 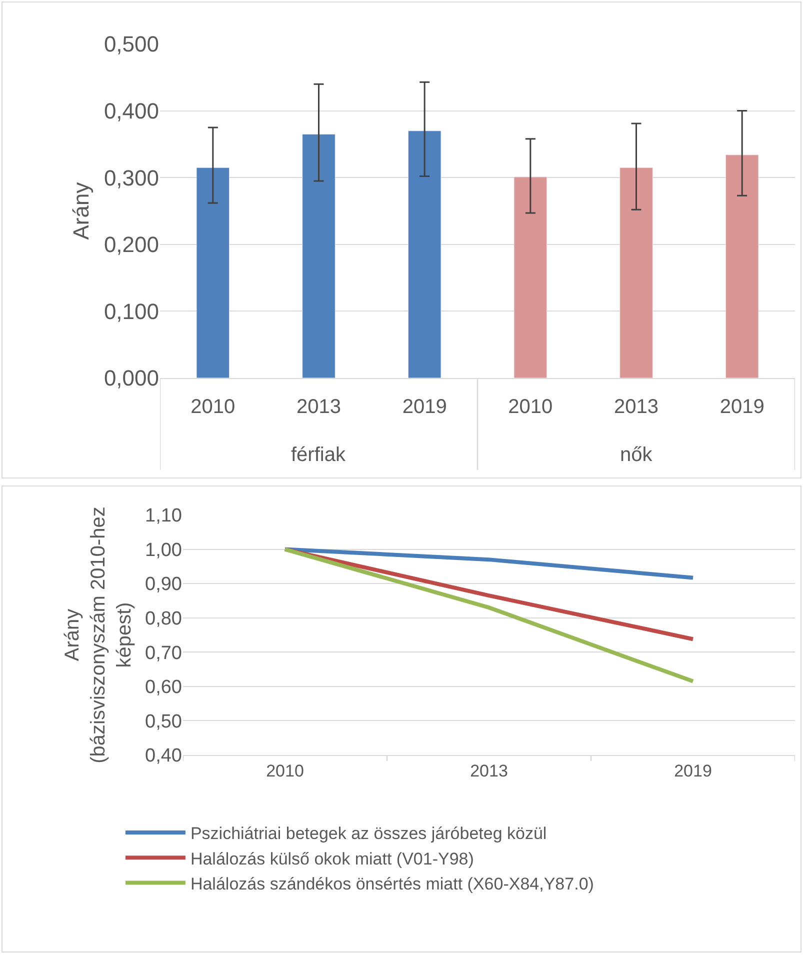 I want to click on y-tick-label: 0,500, so click(x=131, y=44).